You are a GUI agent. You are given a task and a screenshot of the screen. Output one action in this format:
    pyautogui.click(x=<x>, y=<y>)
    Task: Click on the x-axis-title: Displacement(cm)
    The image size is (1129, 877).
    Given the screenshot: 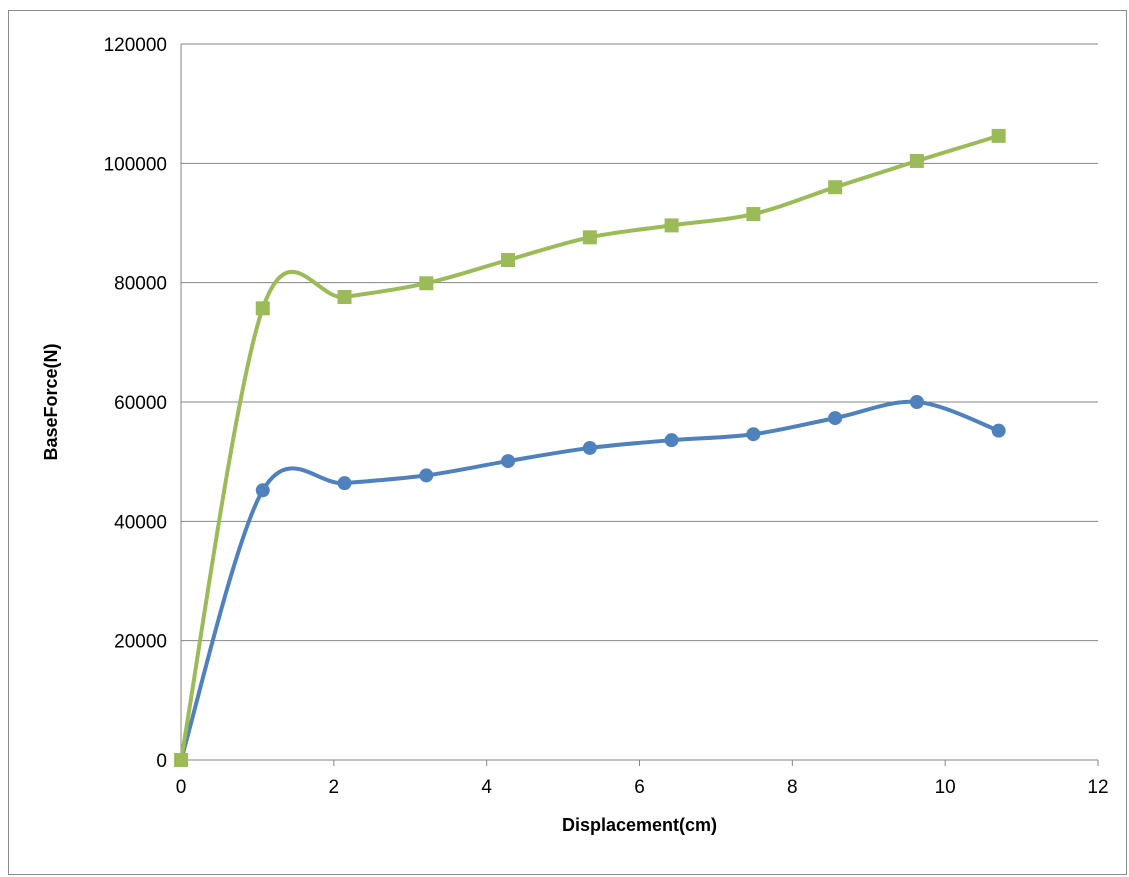 What is the action you would take?
    pyautogui.click(x=639, y=825)
    